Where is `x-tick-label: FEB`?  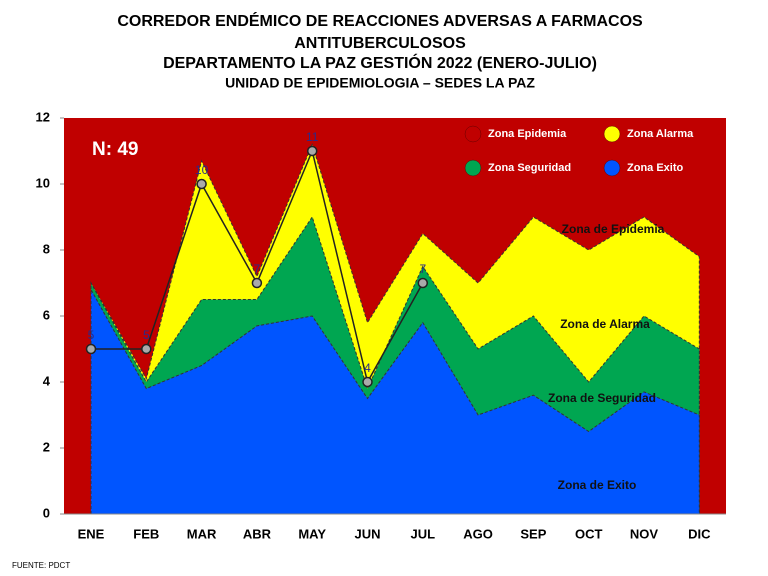 x-tick-label: FEB is located at coordinates (146, 533).